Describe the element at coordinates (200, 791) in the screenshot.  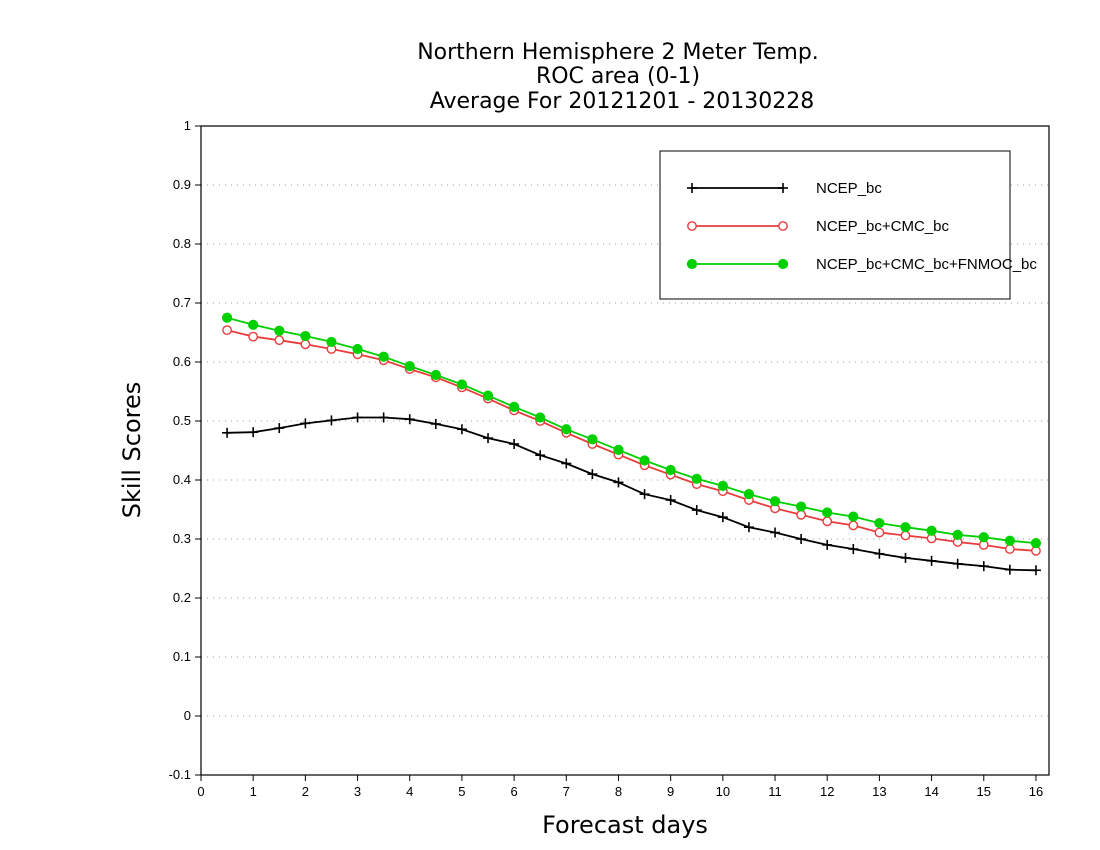
I see `x-tick-label: 0` at that location.